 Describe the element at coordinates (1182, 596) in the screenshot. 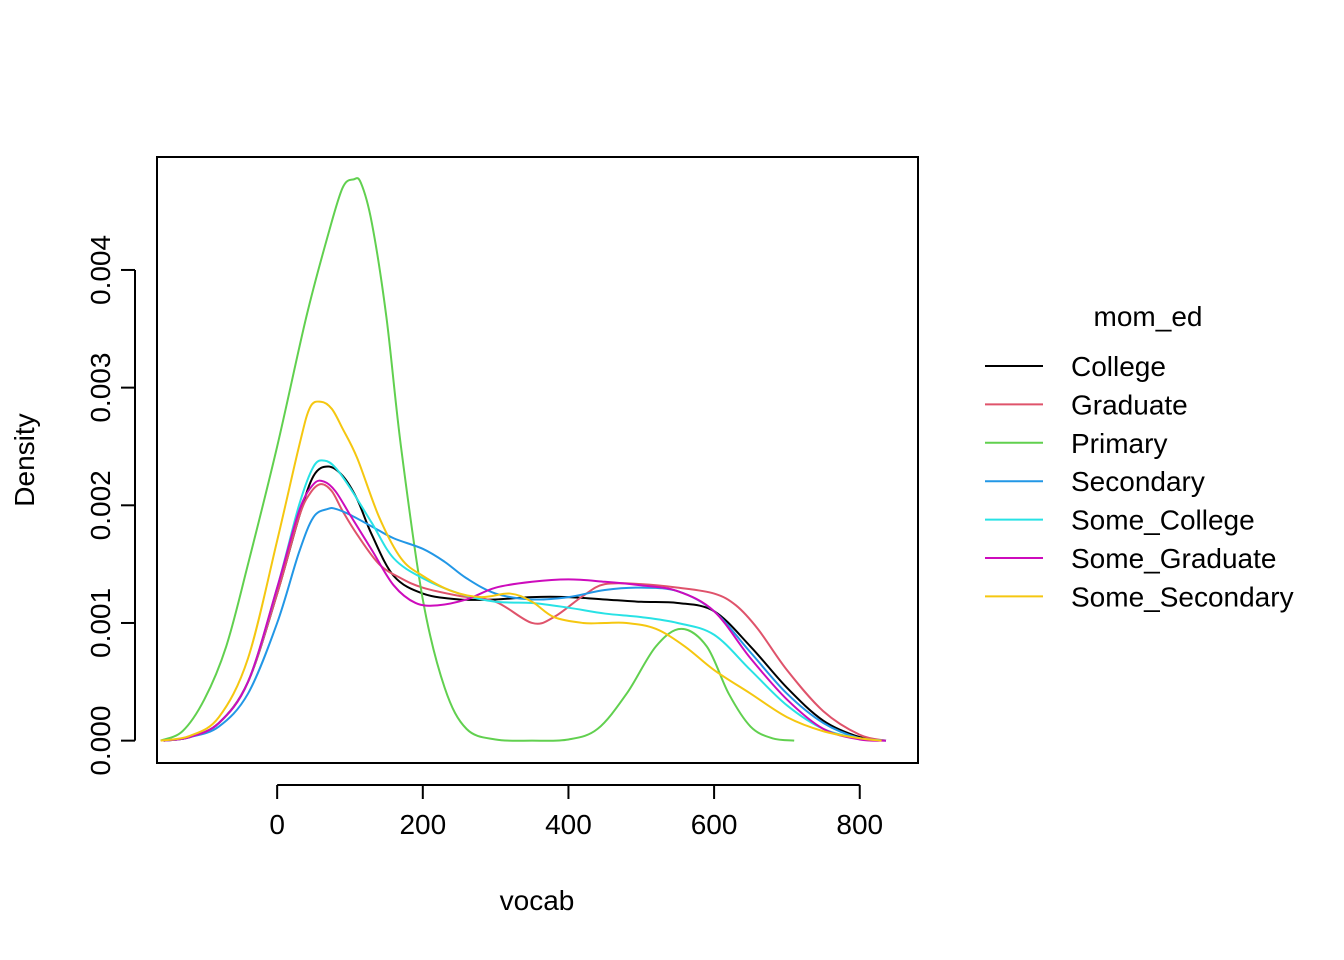

I see `legend-label: Some_Secondary` at that location.